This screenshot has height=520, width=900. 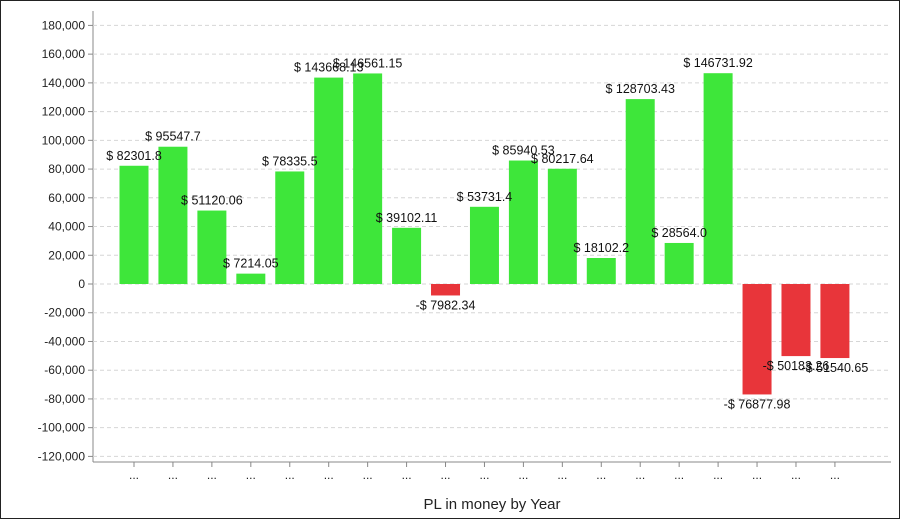 I want to click on bar-data-label: $ 18102.2, so click(x=601, y=248).